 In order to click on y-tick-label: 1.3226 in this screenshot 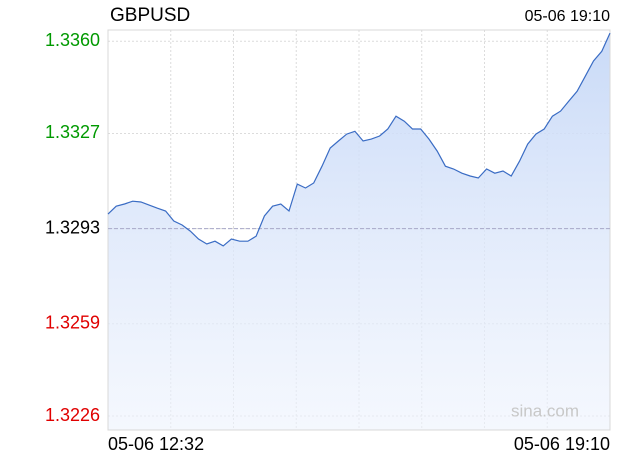, I will do `click(72, 415)`.